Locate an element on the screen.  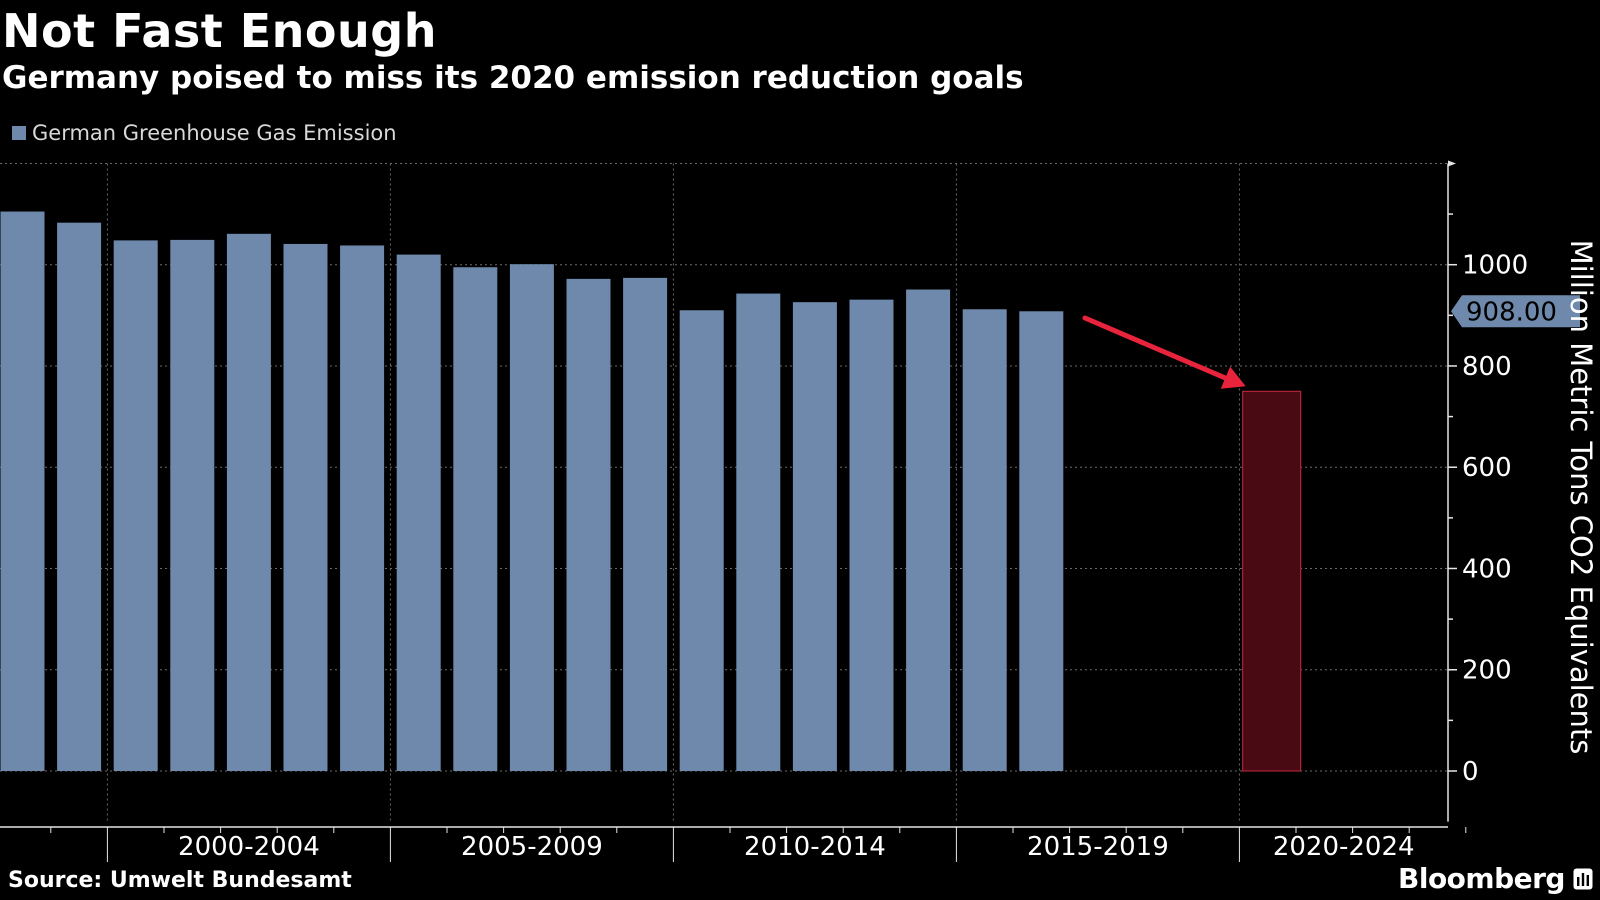
x-group-label: 2000-2004 is located at coordinates (249, 847).